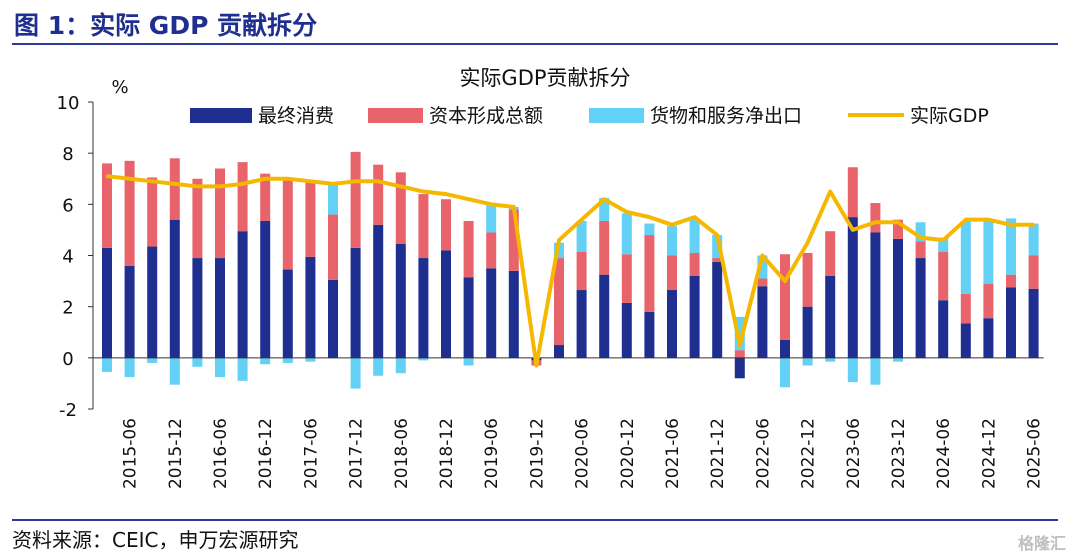  What do you see at coordinates (67, 257) in the screenshot?
I see `y-tick-label: 4` at bounding box center [67, 257].